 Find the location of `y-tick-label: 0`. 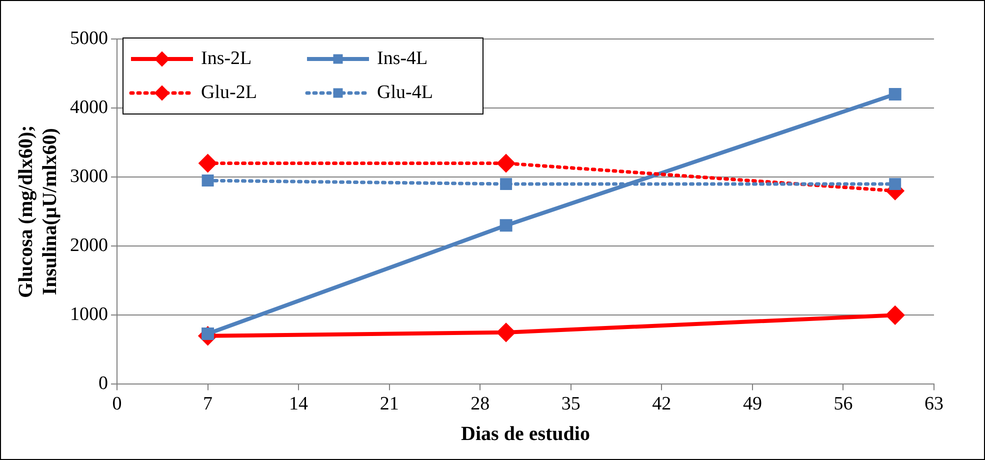

y-tick-label: 0 is located at coordinates (103, 383).